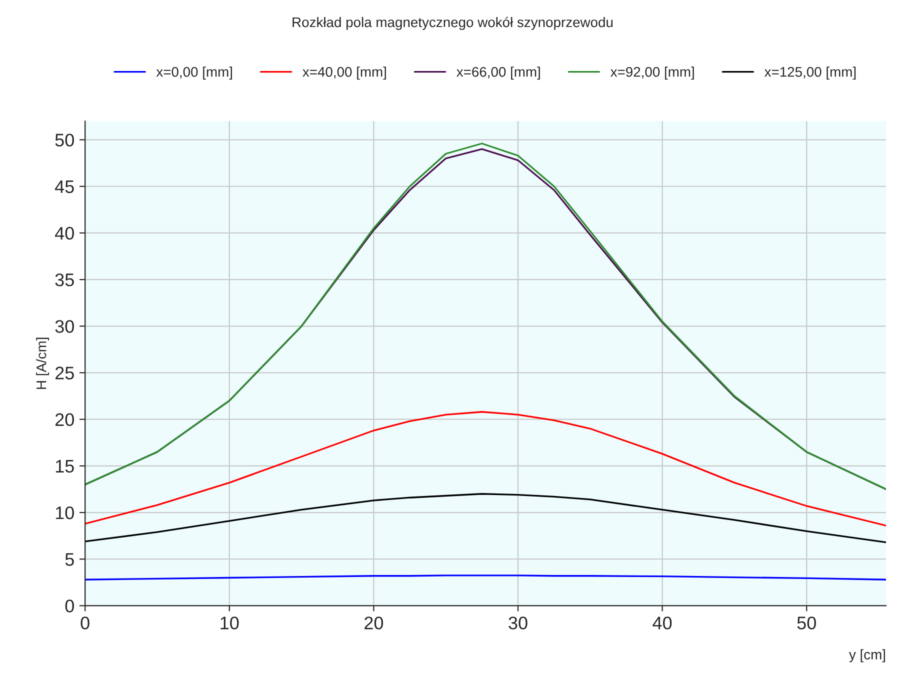  I want to click on y-tick-label: 35, so click(64, 279).